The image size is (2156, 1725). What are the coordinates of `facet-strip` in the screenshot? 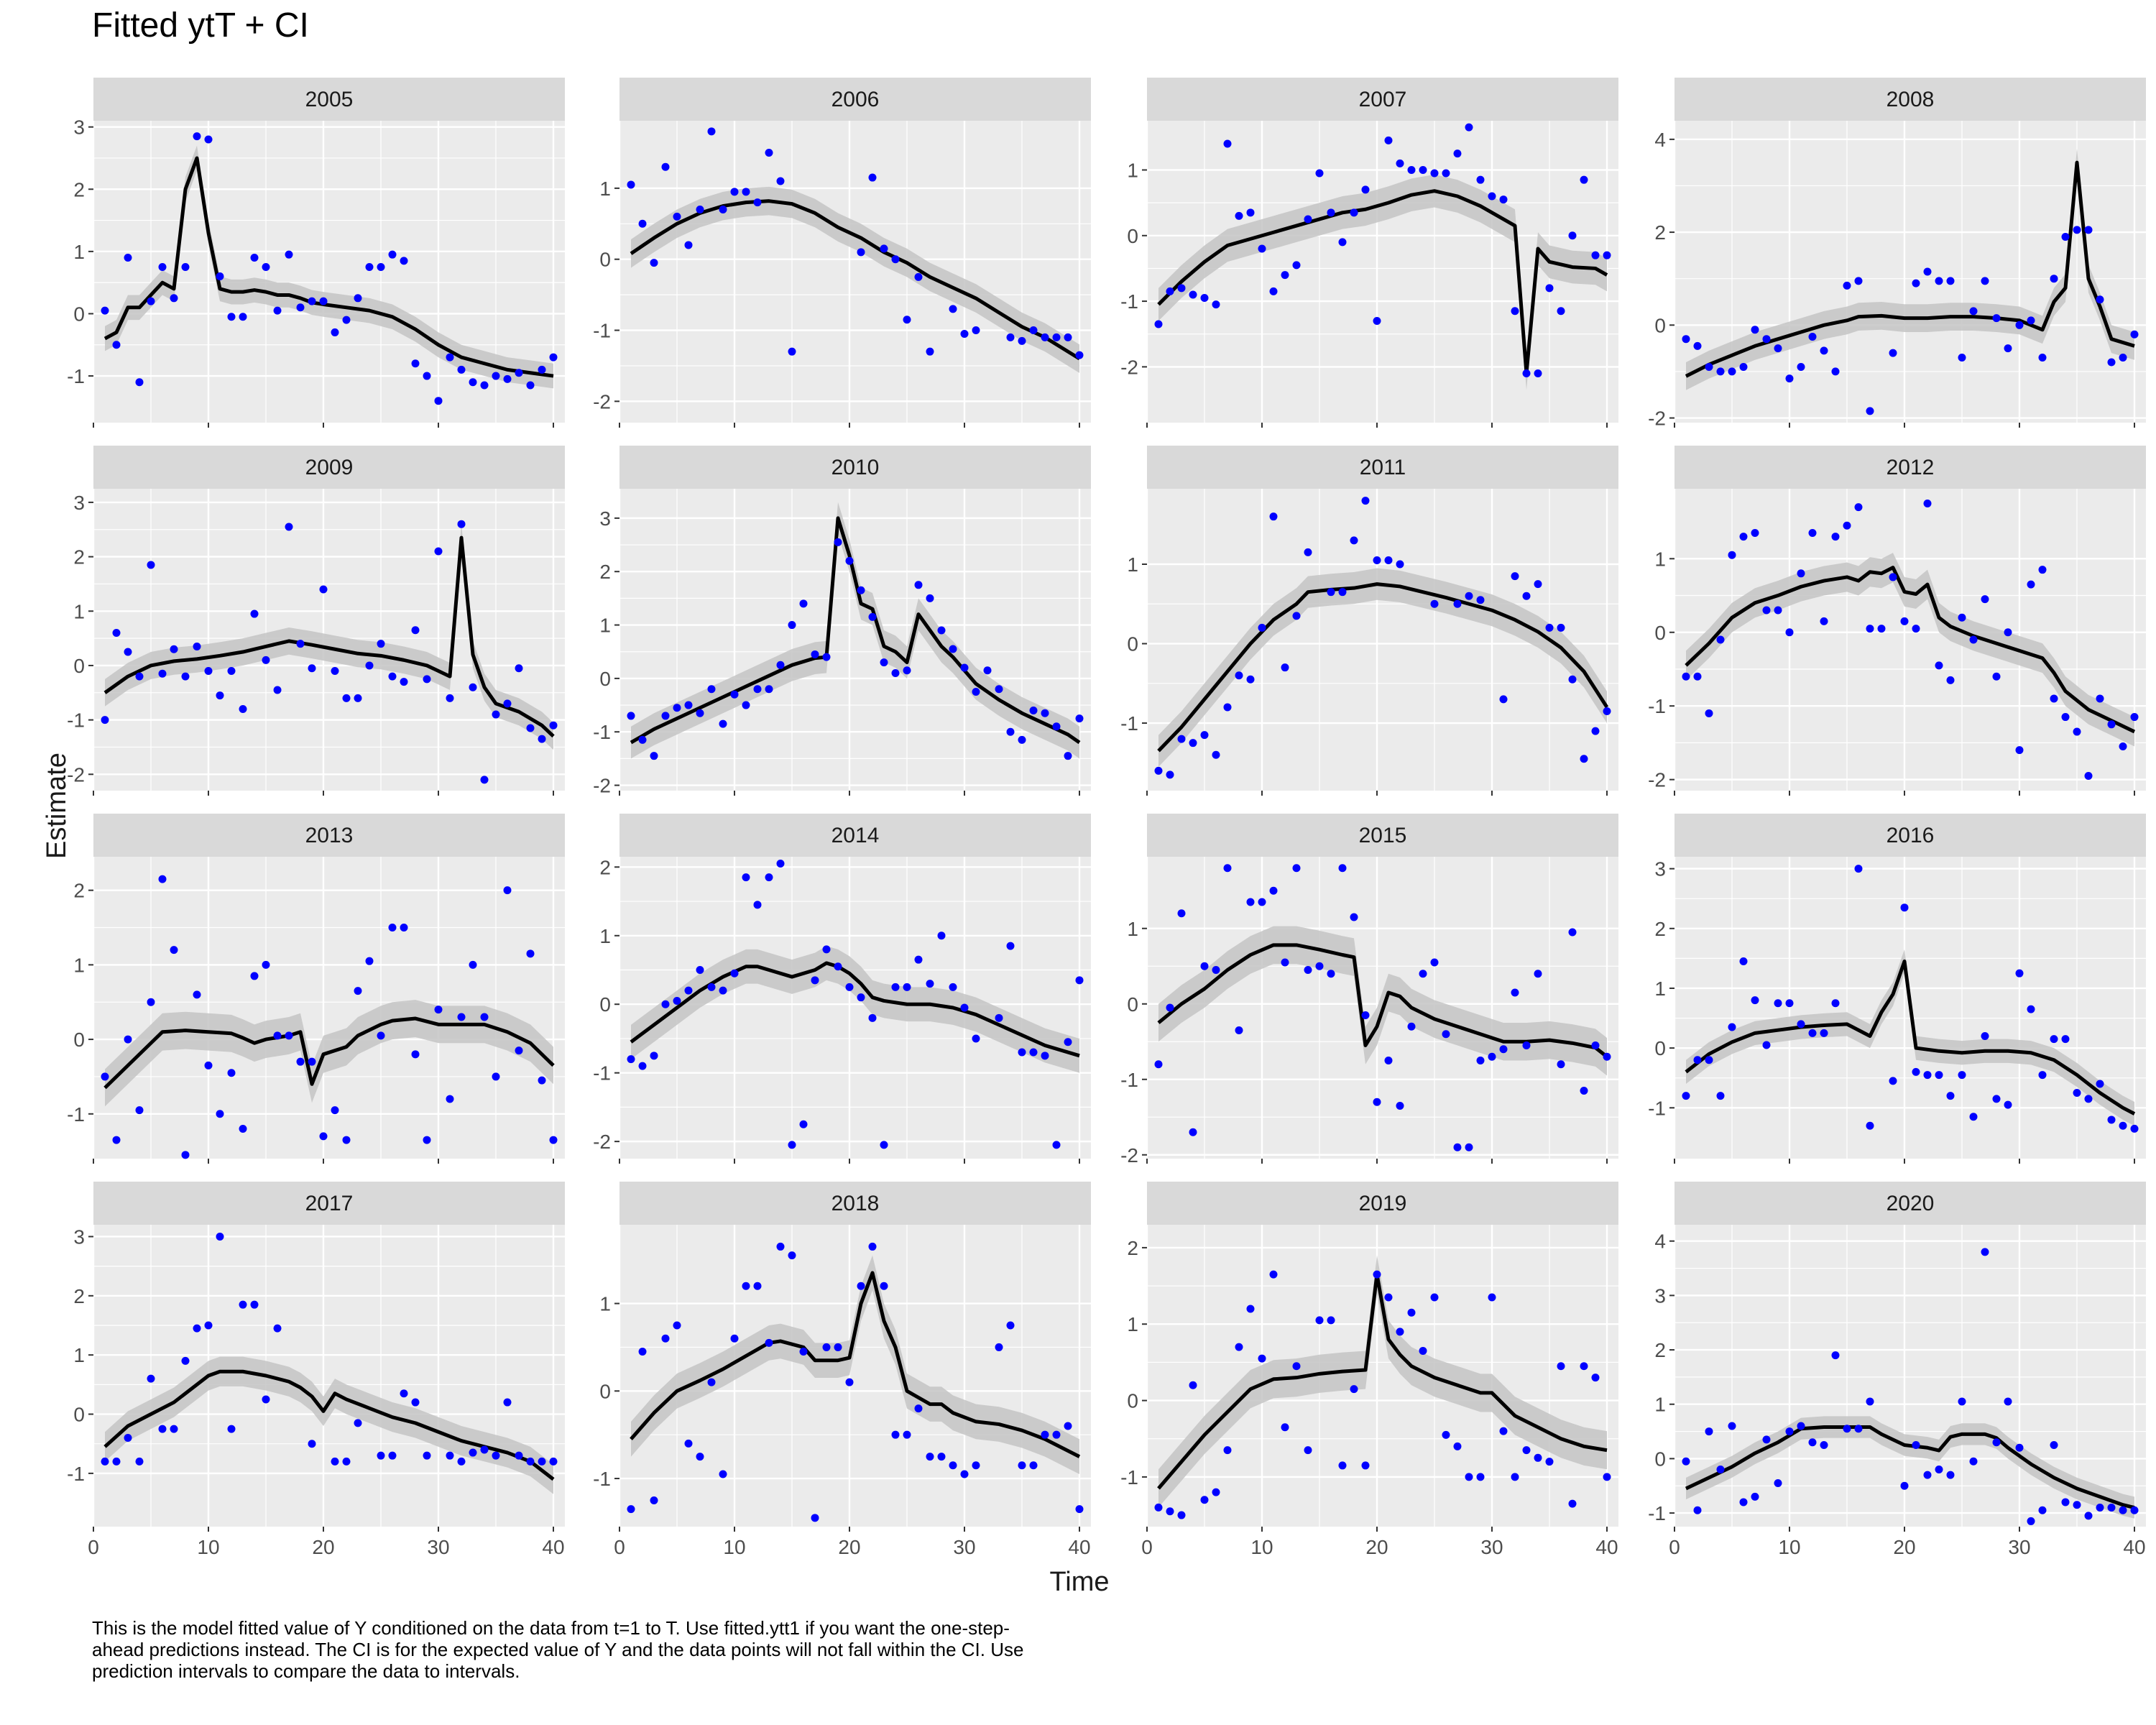 It's located at (329, 1203).